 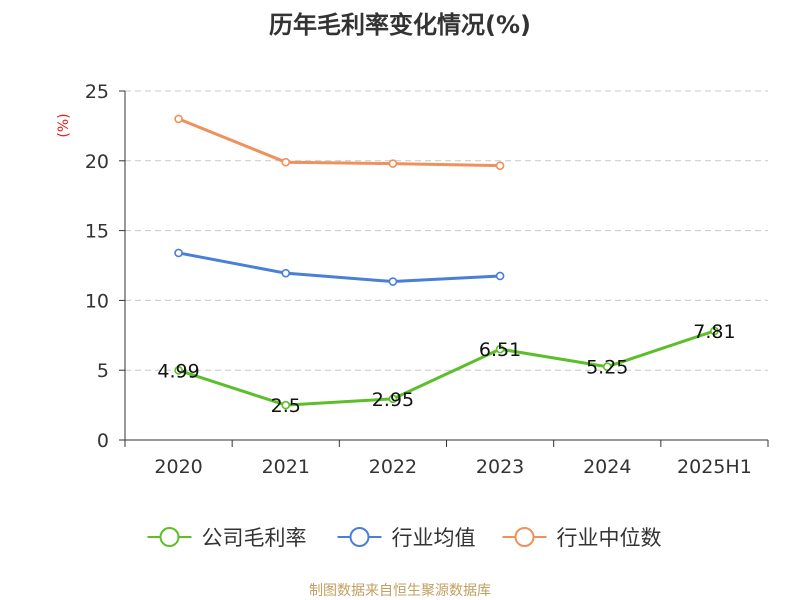 What do you see at coordinates (714, 467) in the screenshot?
I see `x-tick-label: 2025H1` at bounding box center [714, 467].